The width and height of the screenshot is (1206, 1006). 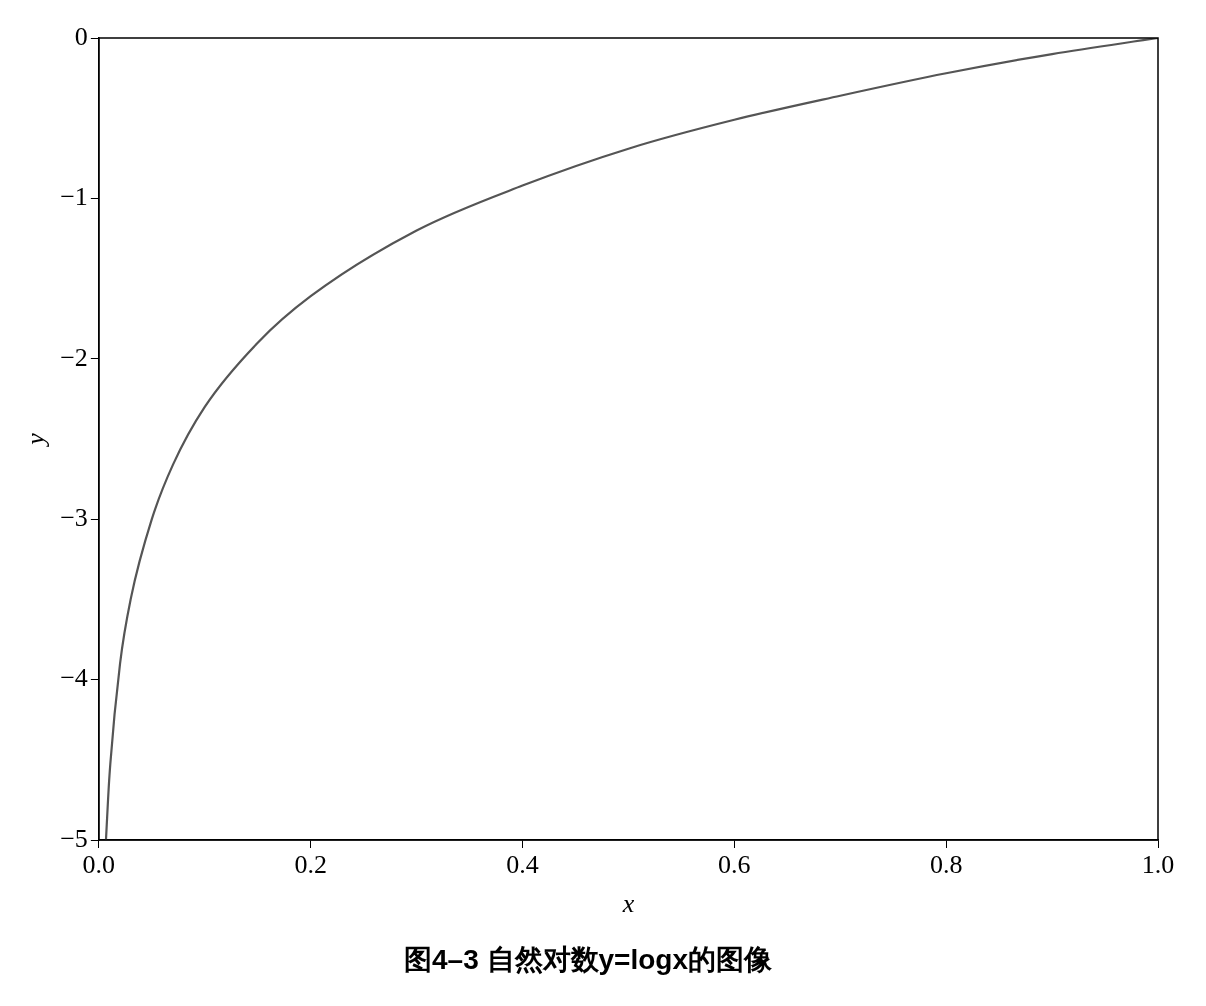 I want to click on y-tick-label: −5, so click(x=74, y=838).